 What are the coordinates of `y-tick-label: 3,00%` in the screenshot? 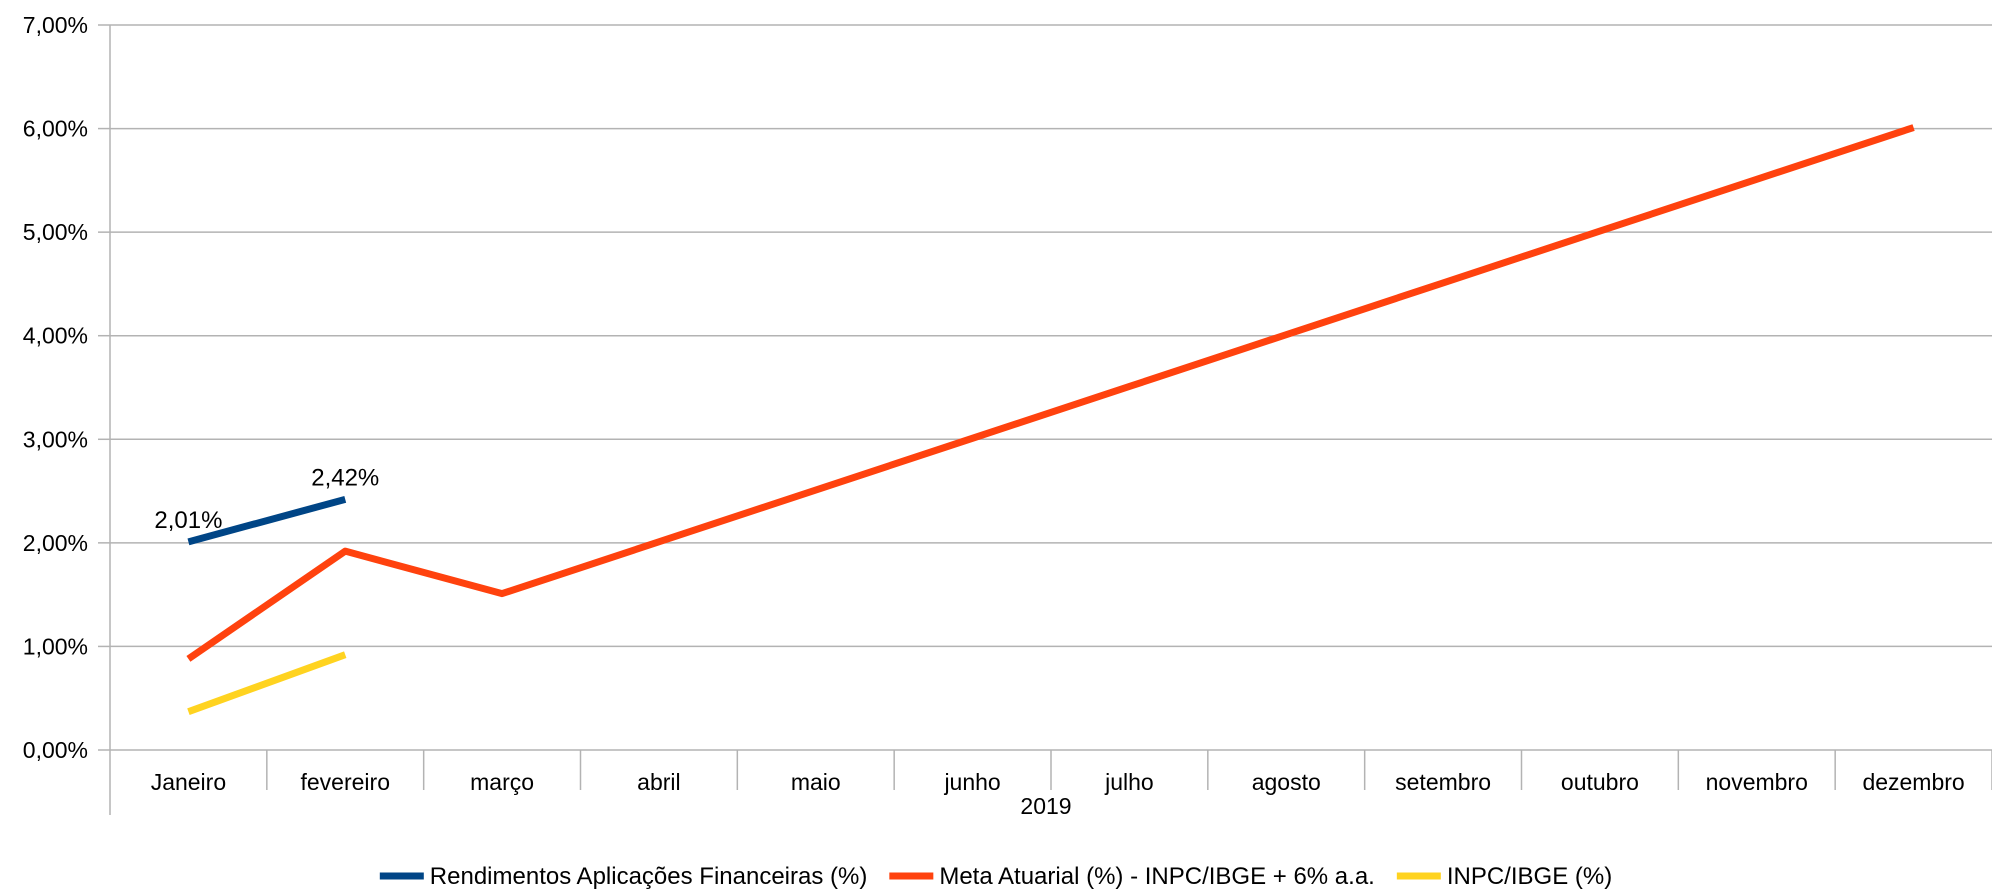 It's located at (55, 439).